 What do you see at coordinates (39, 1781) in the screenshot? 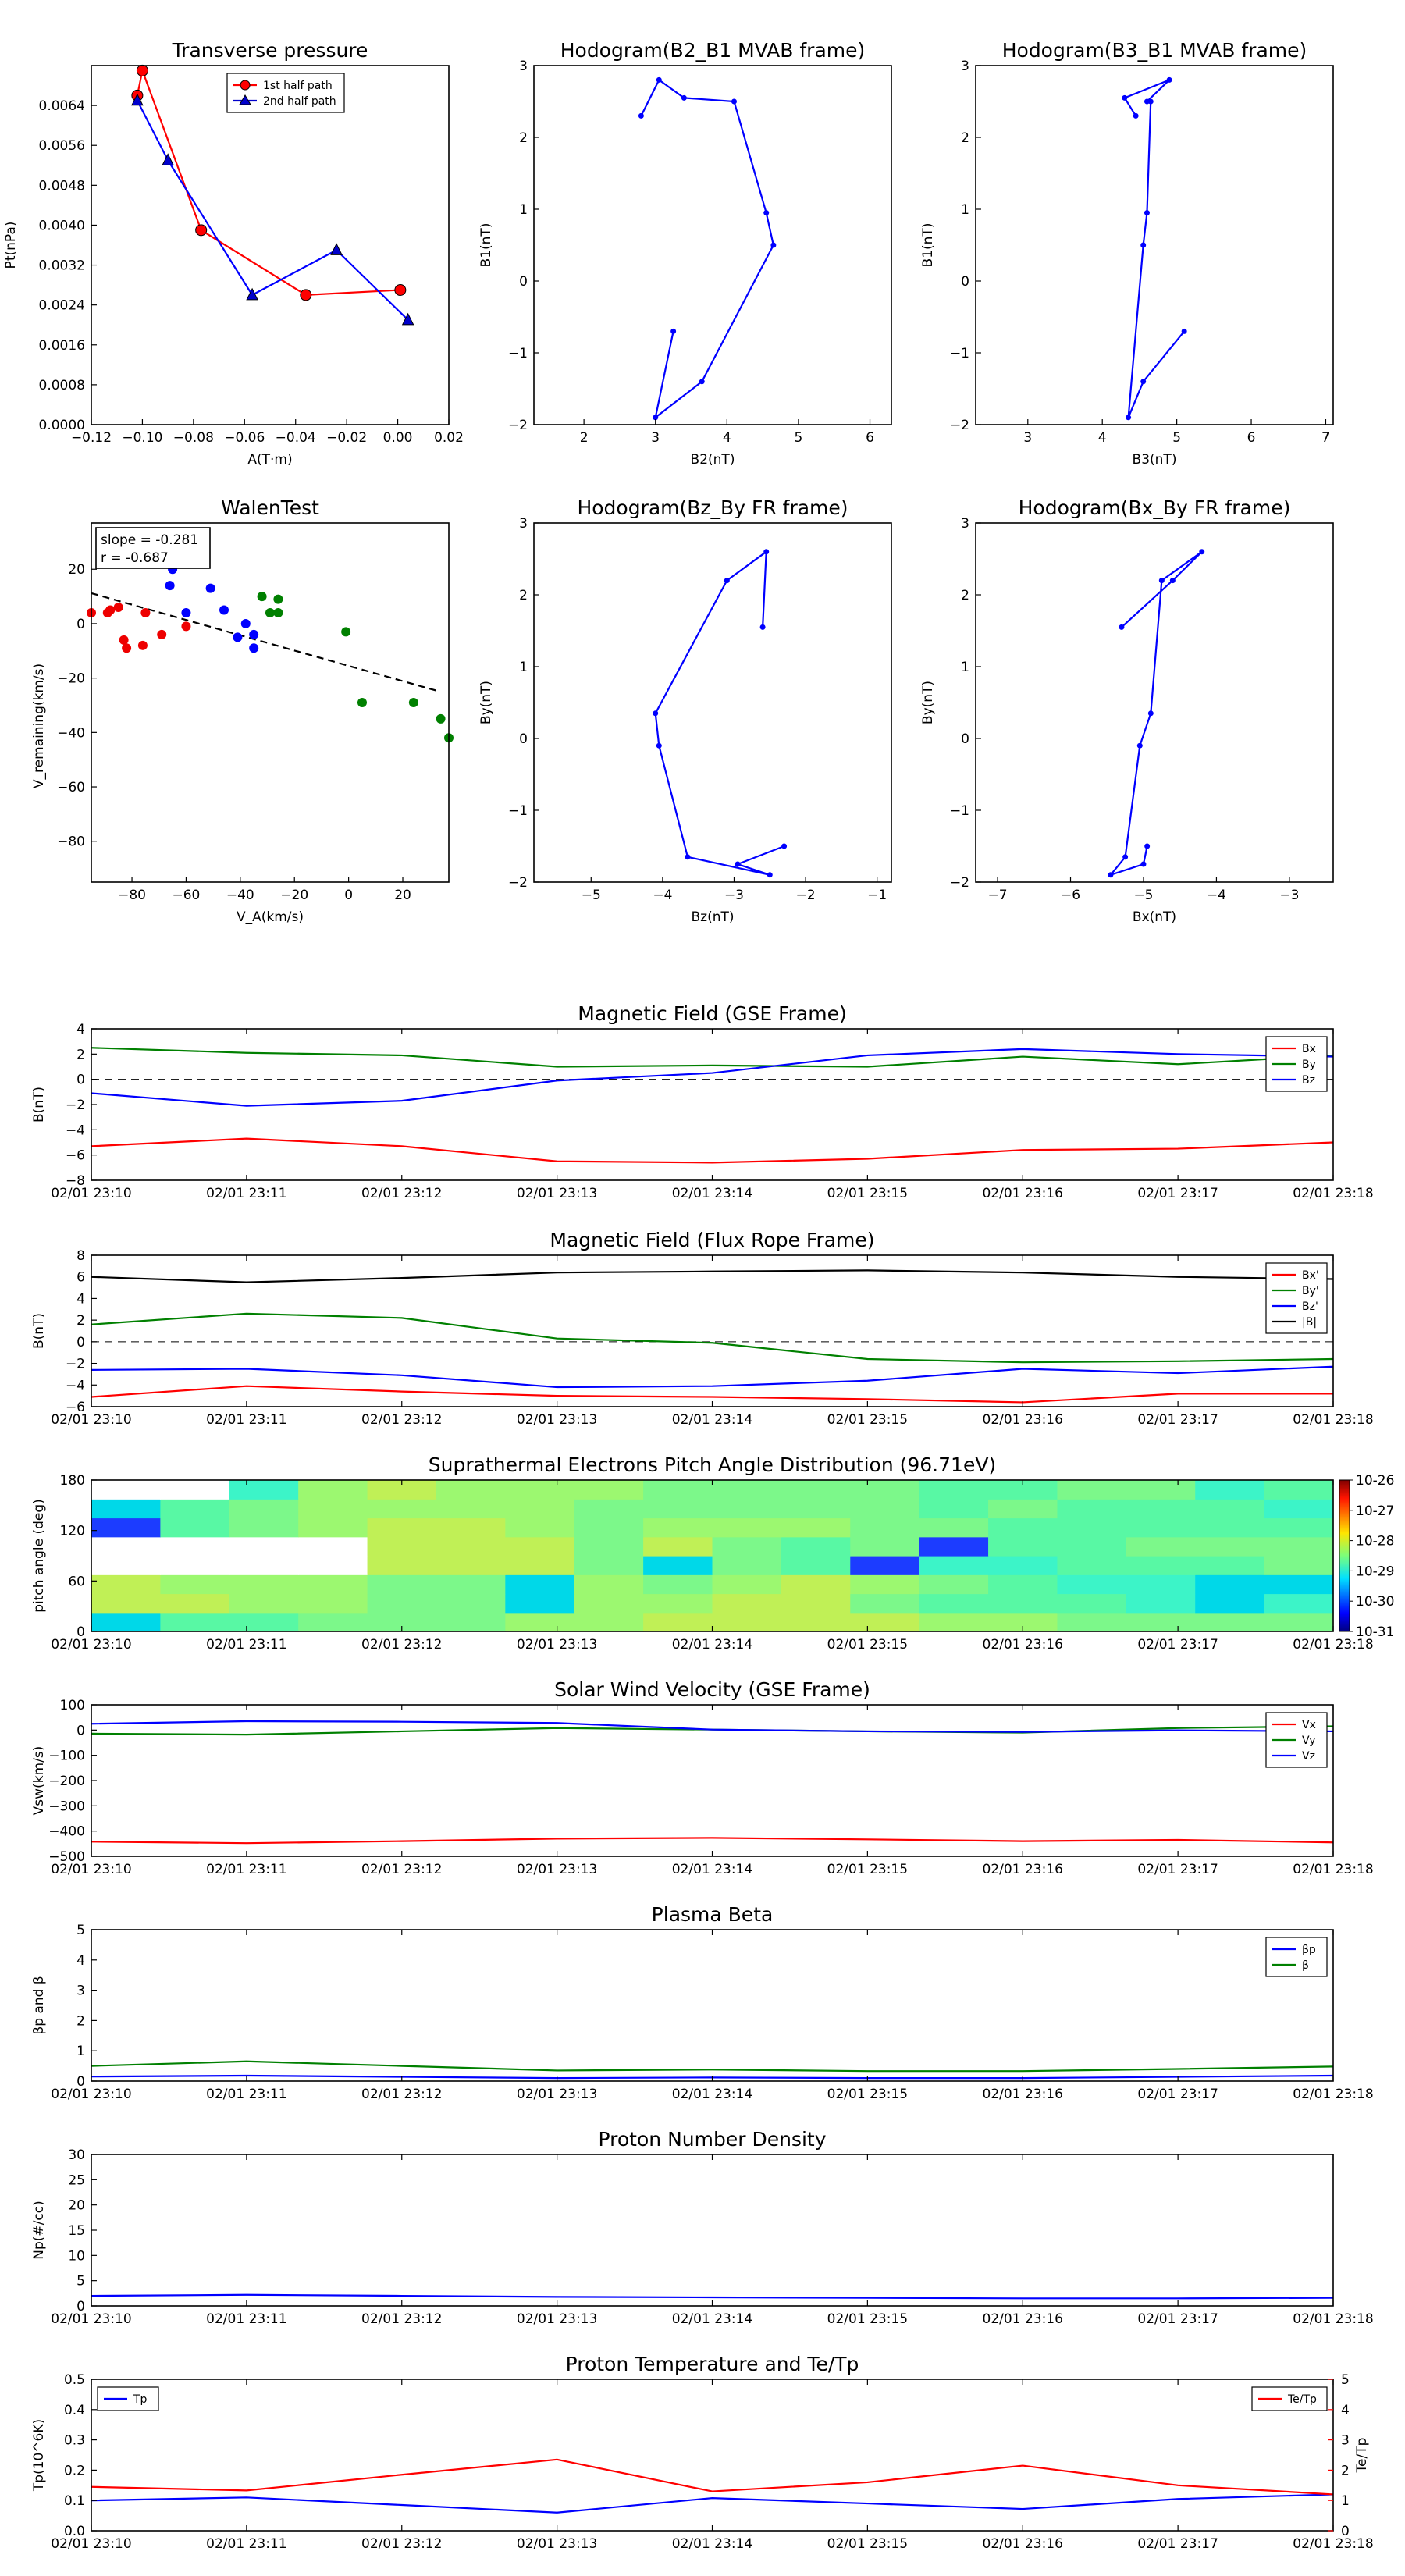
I see `y-axis-label: Vsw(km/s)` at bounding box center [39, 1781].